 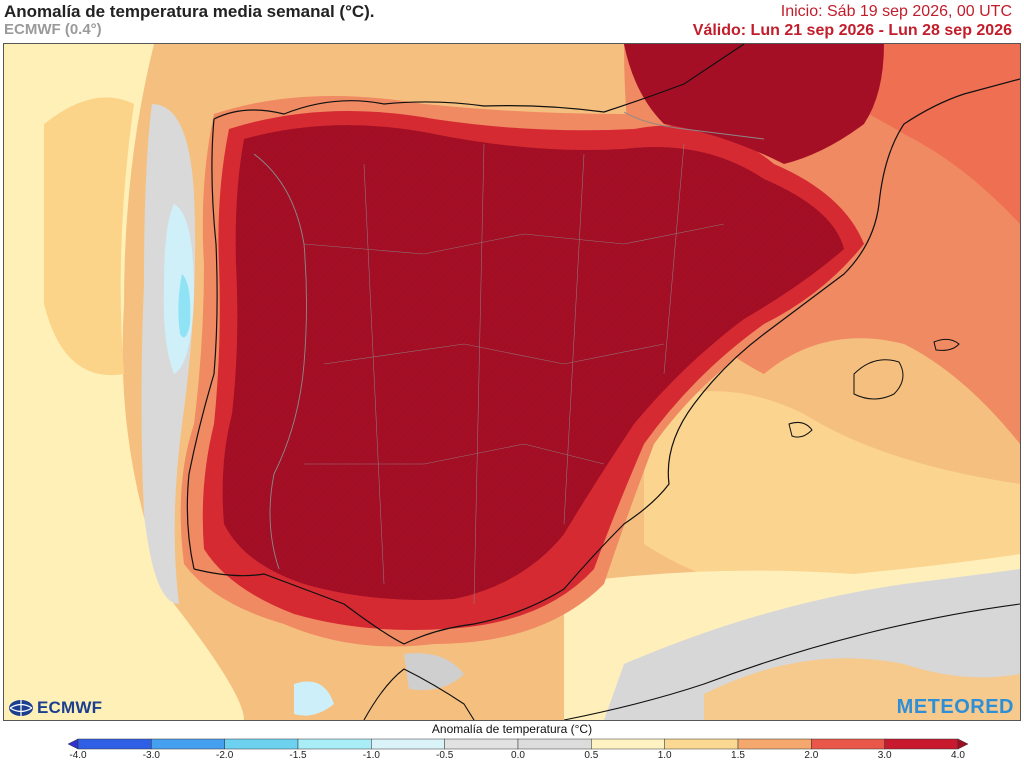 What do you see at coordinates (445, 755) in the screenshot?
I see `colorbar-tick-label: -0.5` at bounding box center [445, 755].